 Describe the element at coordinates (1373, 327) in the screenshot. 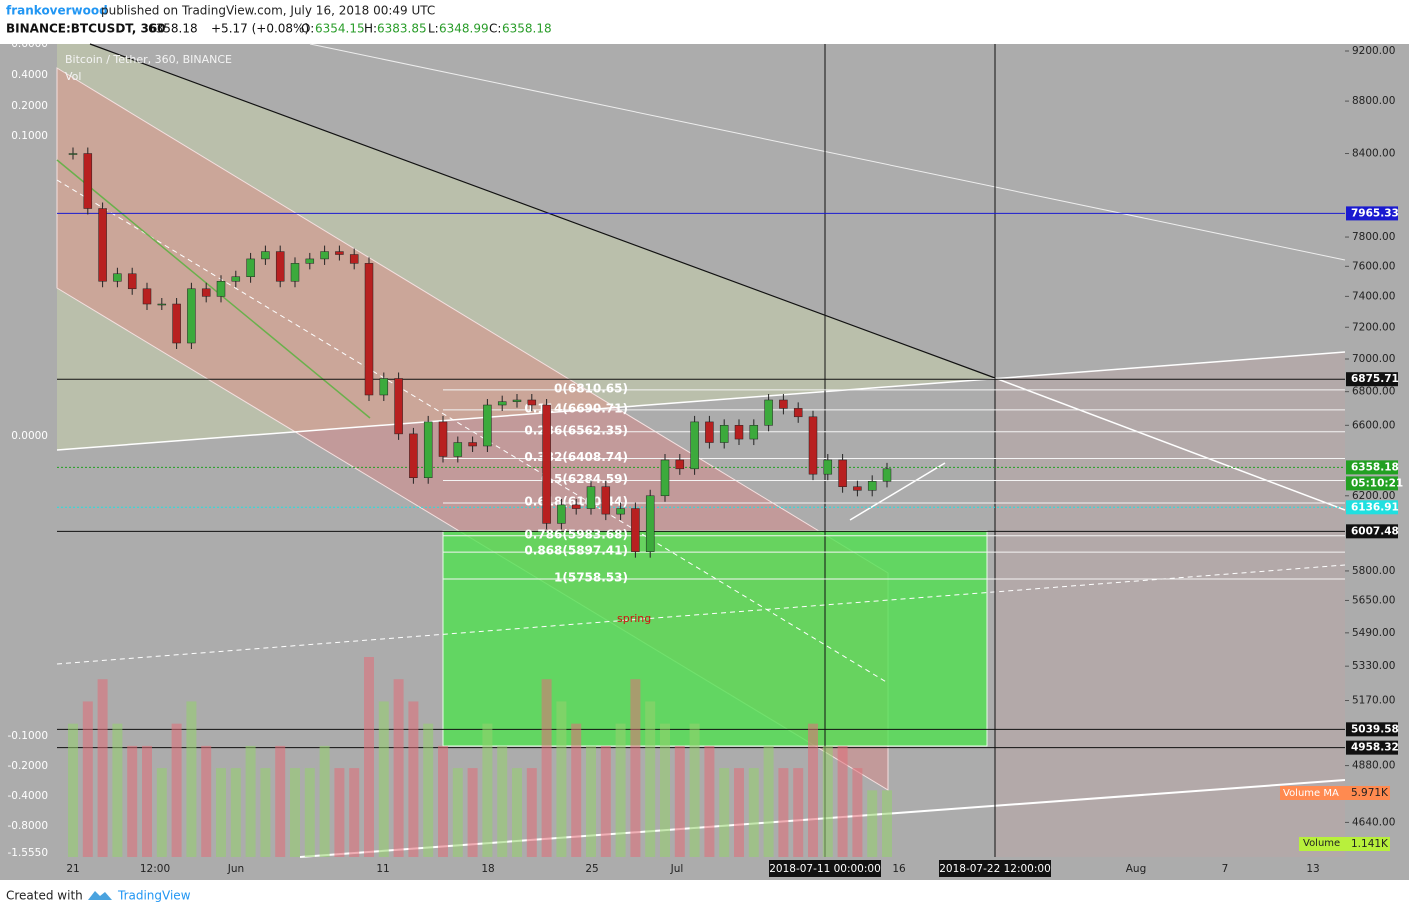

I see `price-tick-label: 7200.00` at that location.